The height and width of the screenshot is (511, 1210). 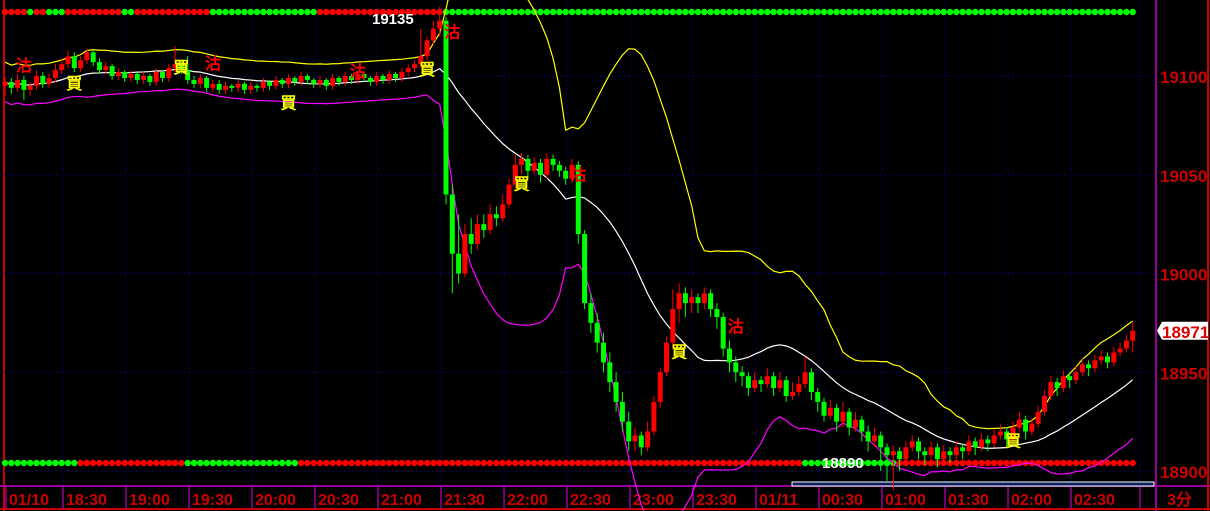 What do you see at coordinates (778, 500) in the screenshot?
I see `time-tick-label: 01/11` at bounding box center [778, 500].